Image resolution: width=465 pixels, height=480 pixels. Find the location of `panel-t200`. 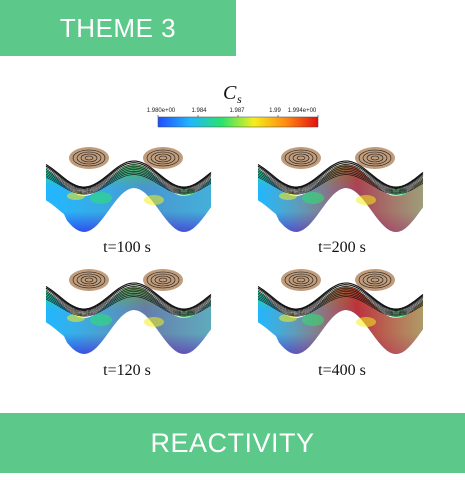

panel-t200 is located at coordinates (340, 189).